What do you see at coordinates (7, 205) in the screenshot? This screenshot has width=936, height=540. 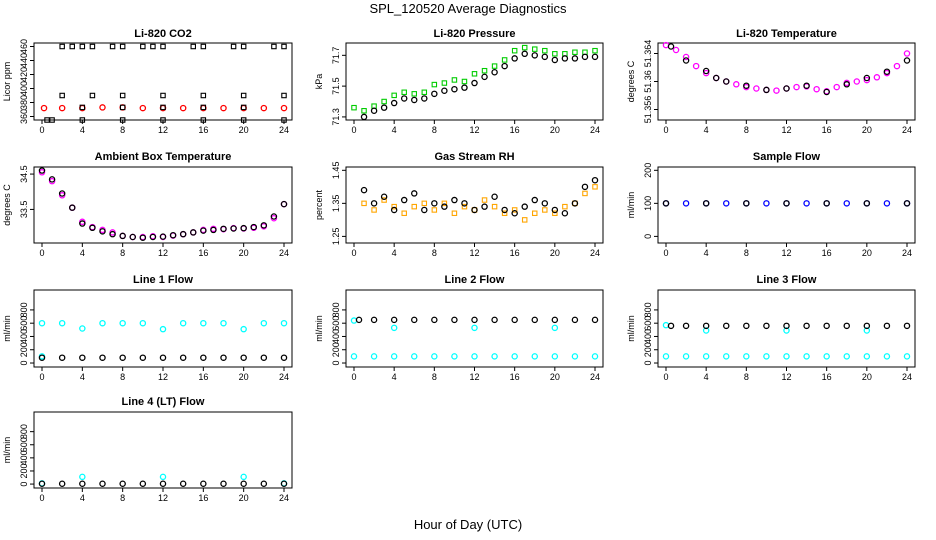 I see `y-axis-label: degrees C` at bounding box center [7, 205].